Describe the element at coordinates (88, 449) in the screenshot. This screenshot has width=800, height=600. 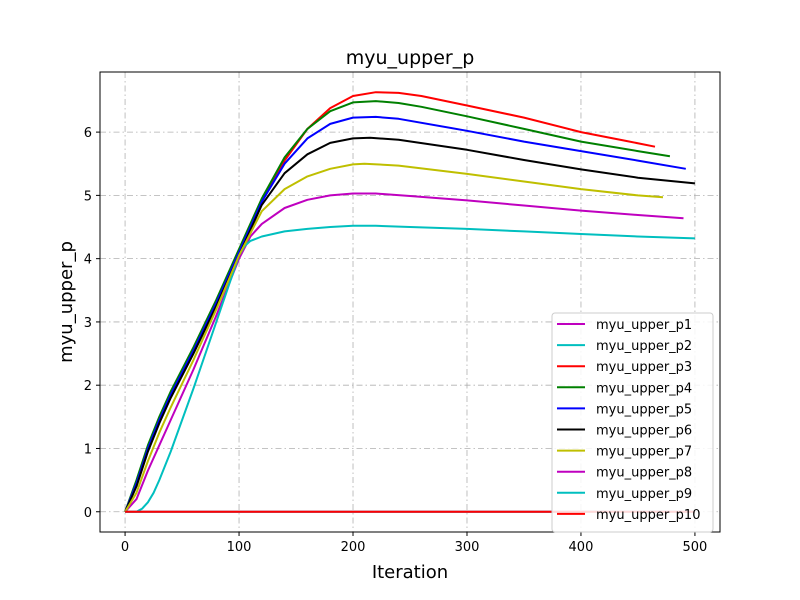
I see `y-tick-label: 1` at that location.